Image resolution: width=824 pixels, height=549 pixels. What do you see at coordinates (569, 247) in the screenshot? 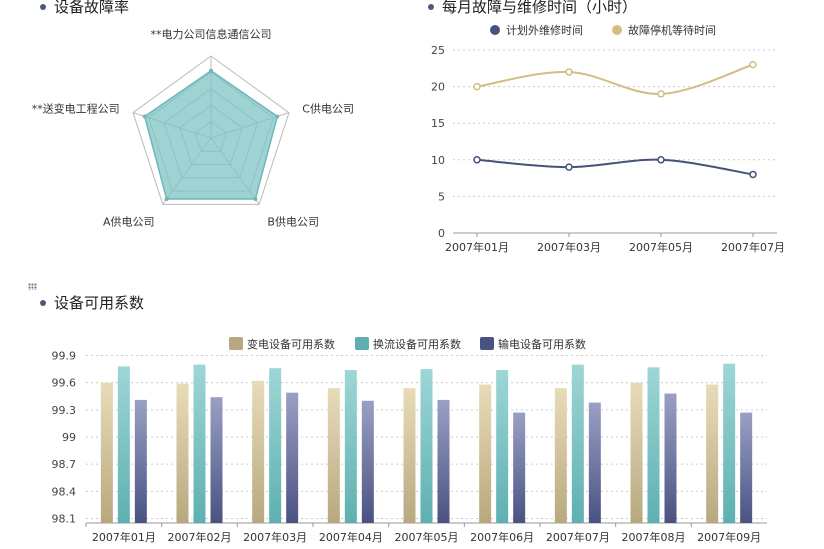
I see `line-x-tick-label: 2007年03月` at bounding box center [569, 247].